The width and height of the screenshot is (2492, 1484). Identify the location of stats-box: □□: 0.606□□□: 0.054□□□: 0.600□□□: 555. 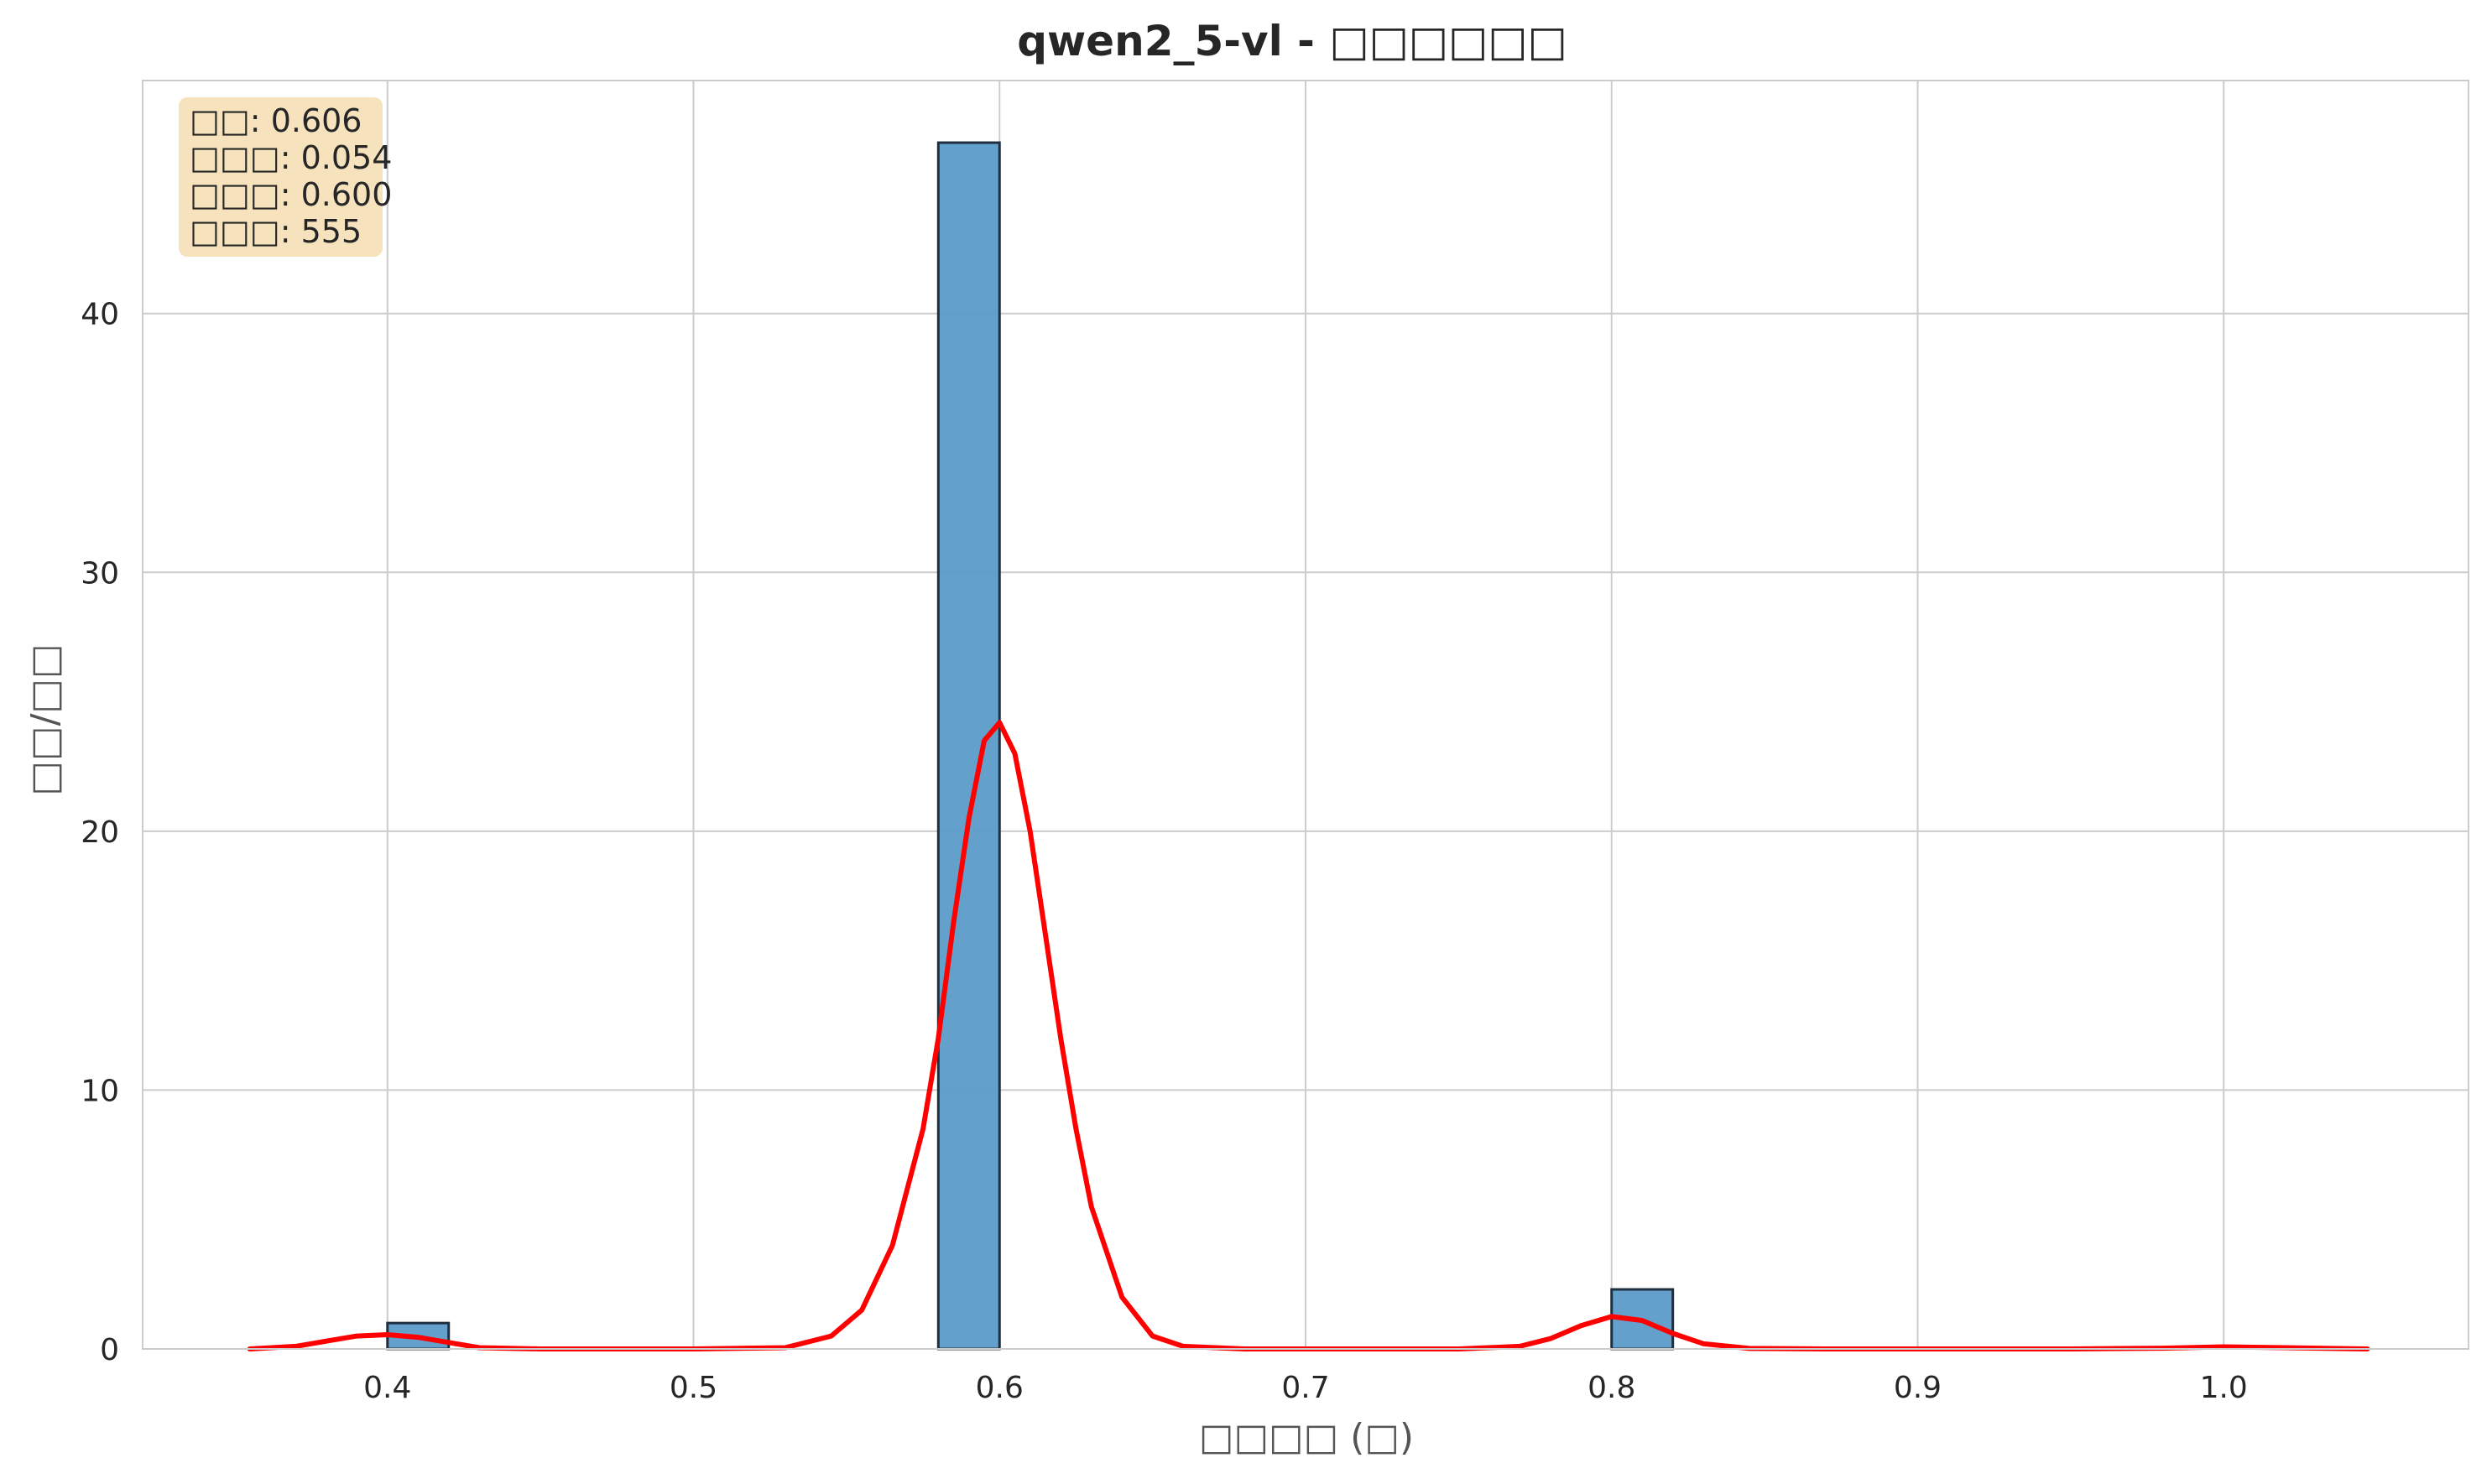
(286, 177).